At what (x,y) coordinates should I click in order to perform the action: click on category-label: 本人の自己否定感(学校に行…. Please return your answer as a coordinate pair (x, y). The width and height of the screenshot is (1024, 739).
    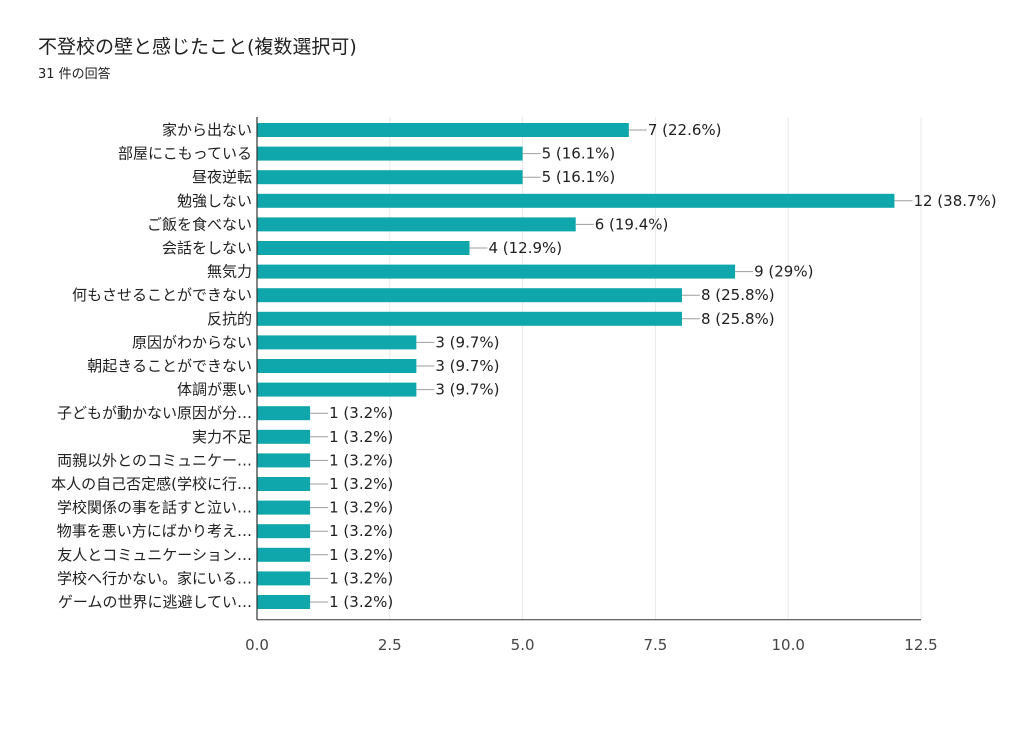
    Looking at the image, I should click on (151, 484).